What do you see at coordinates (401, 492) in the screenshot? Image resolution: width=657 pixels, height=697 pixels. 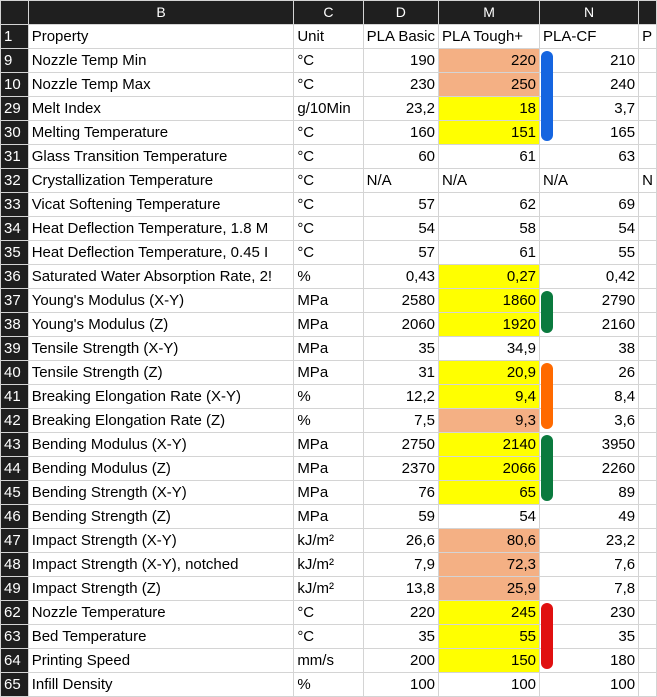 I see `value-cell: 76` at bounding box center [401, 492].